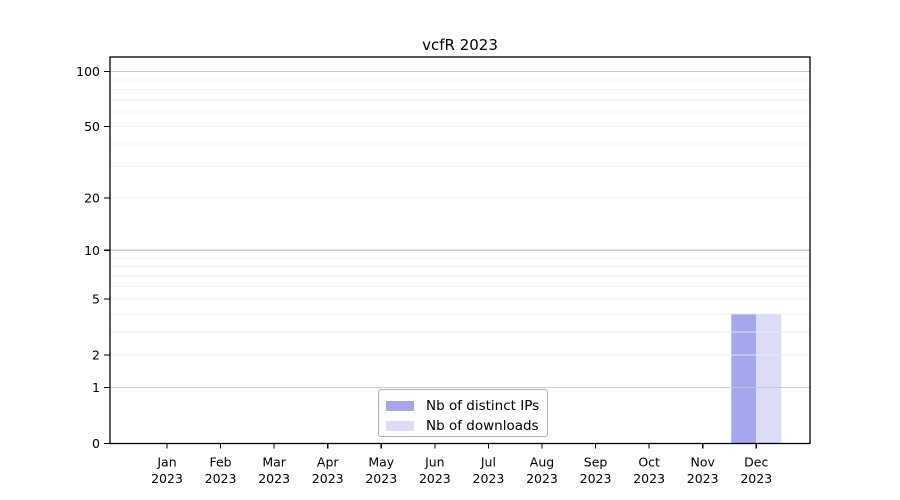  Describe the element at coordinates (107, 257) in the screenshot. I see `y-axis-ticks-group` at that location.